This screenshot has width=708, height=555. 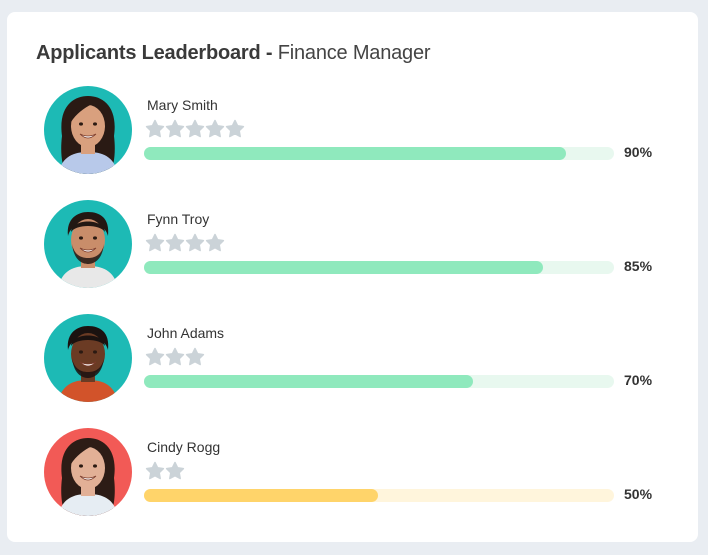 I want to click on page-title: Applicants Leaderboard - Finance Manager, so click(x=233, y=53).